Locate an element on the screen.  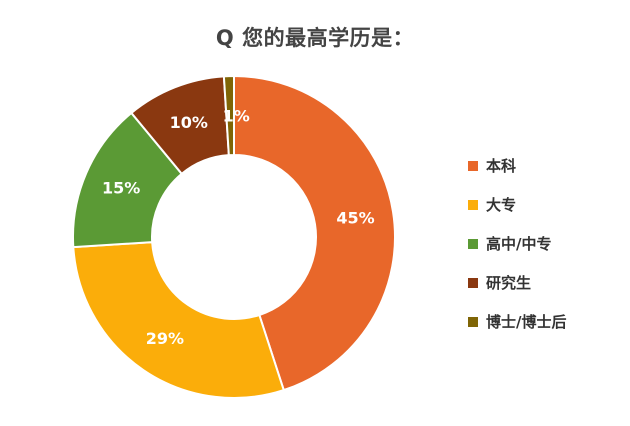
legend-label-4: 博士/博士后 is located at coordinates (526, 322).